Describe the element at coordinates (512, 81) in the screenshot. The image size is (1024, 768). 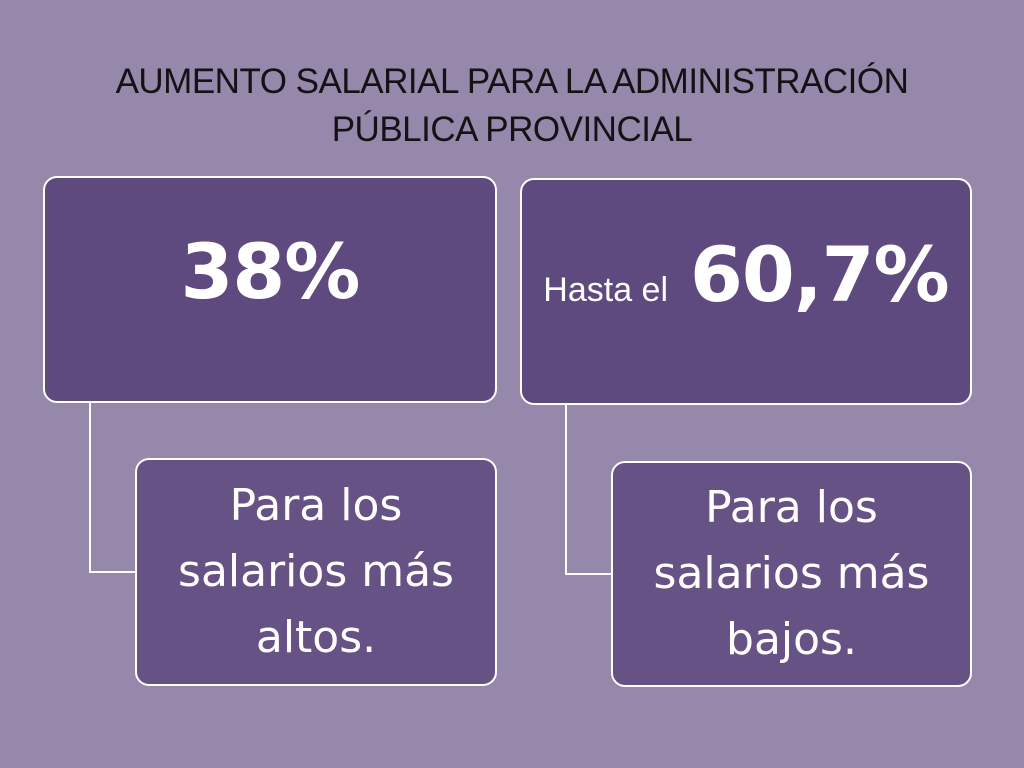
I see `title-line-1: AUMENTO SALARIAL PARA LA ADMINISTRACIÓN` at that location.